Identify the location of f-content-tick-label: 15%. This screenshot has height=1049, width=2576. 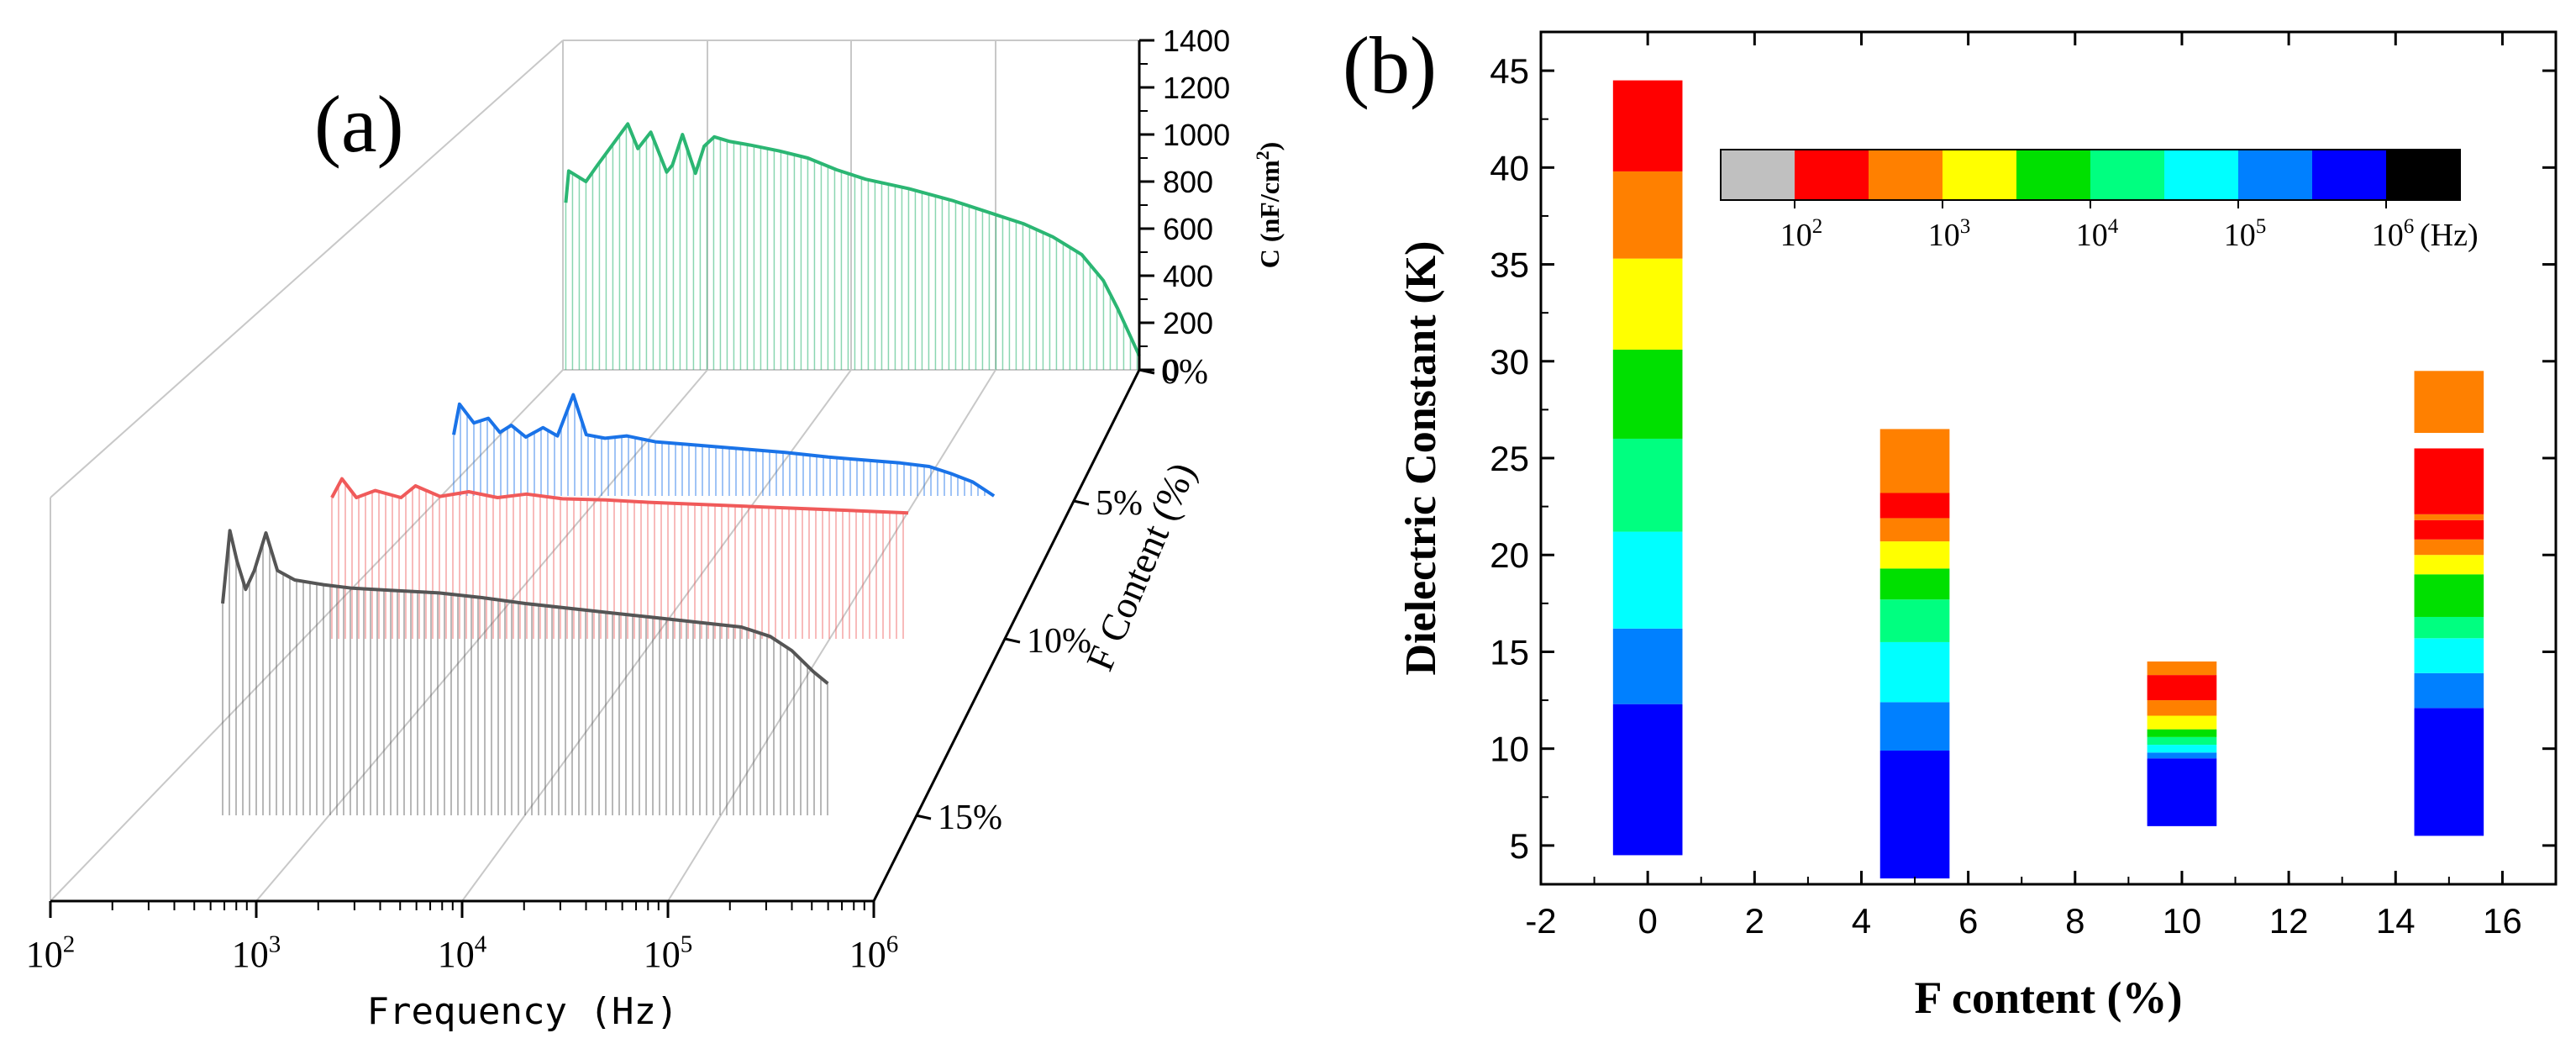
(970, 818).